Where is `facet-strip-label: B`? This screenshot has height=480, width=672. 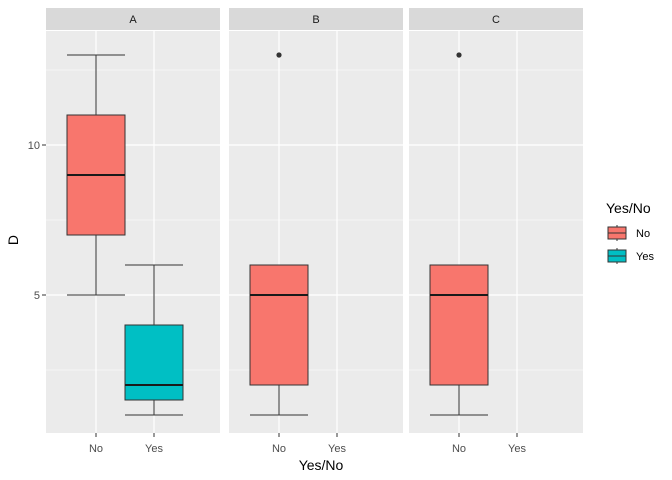 facet-strip-label: B is located at coordinates (315, 20).